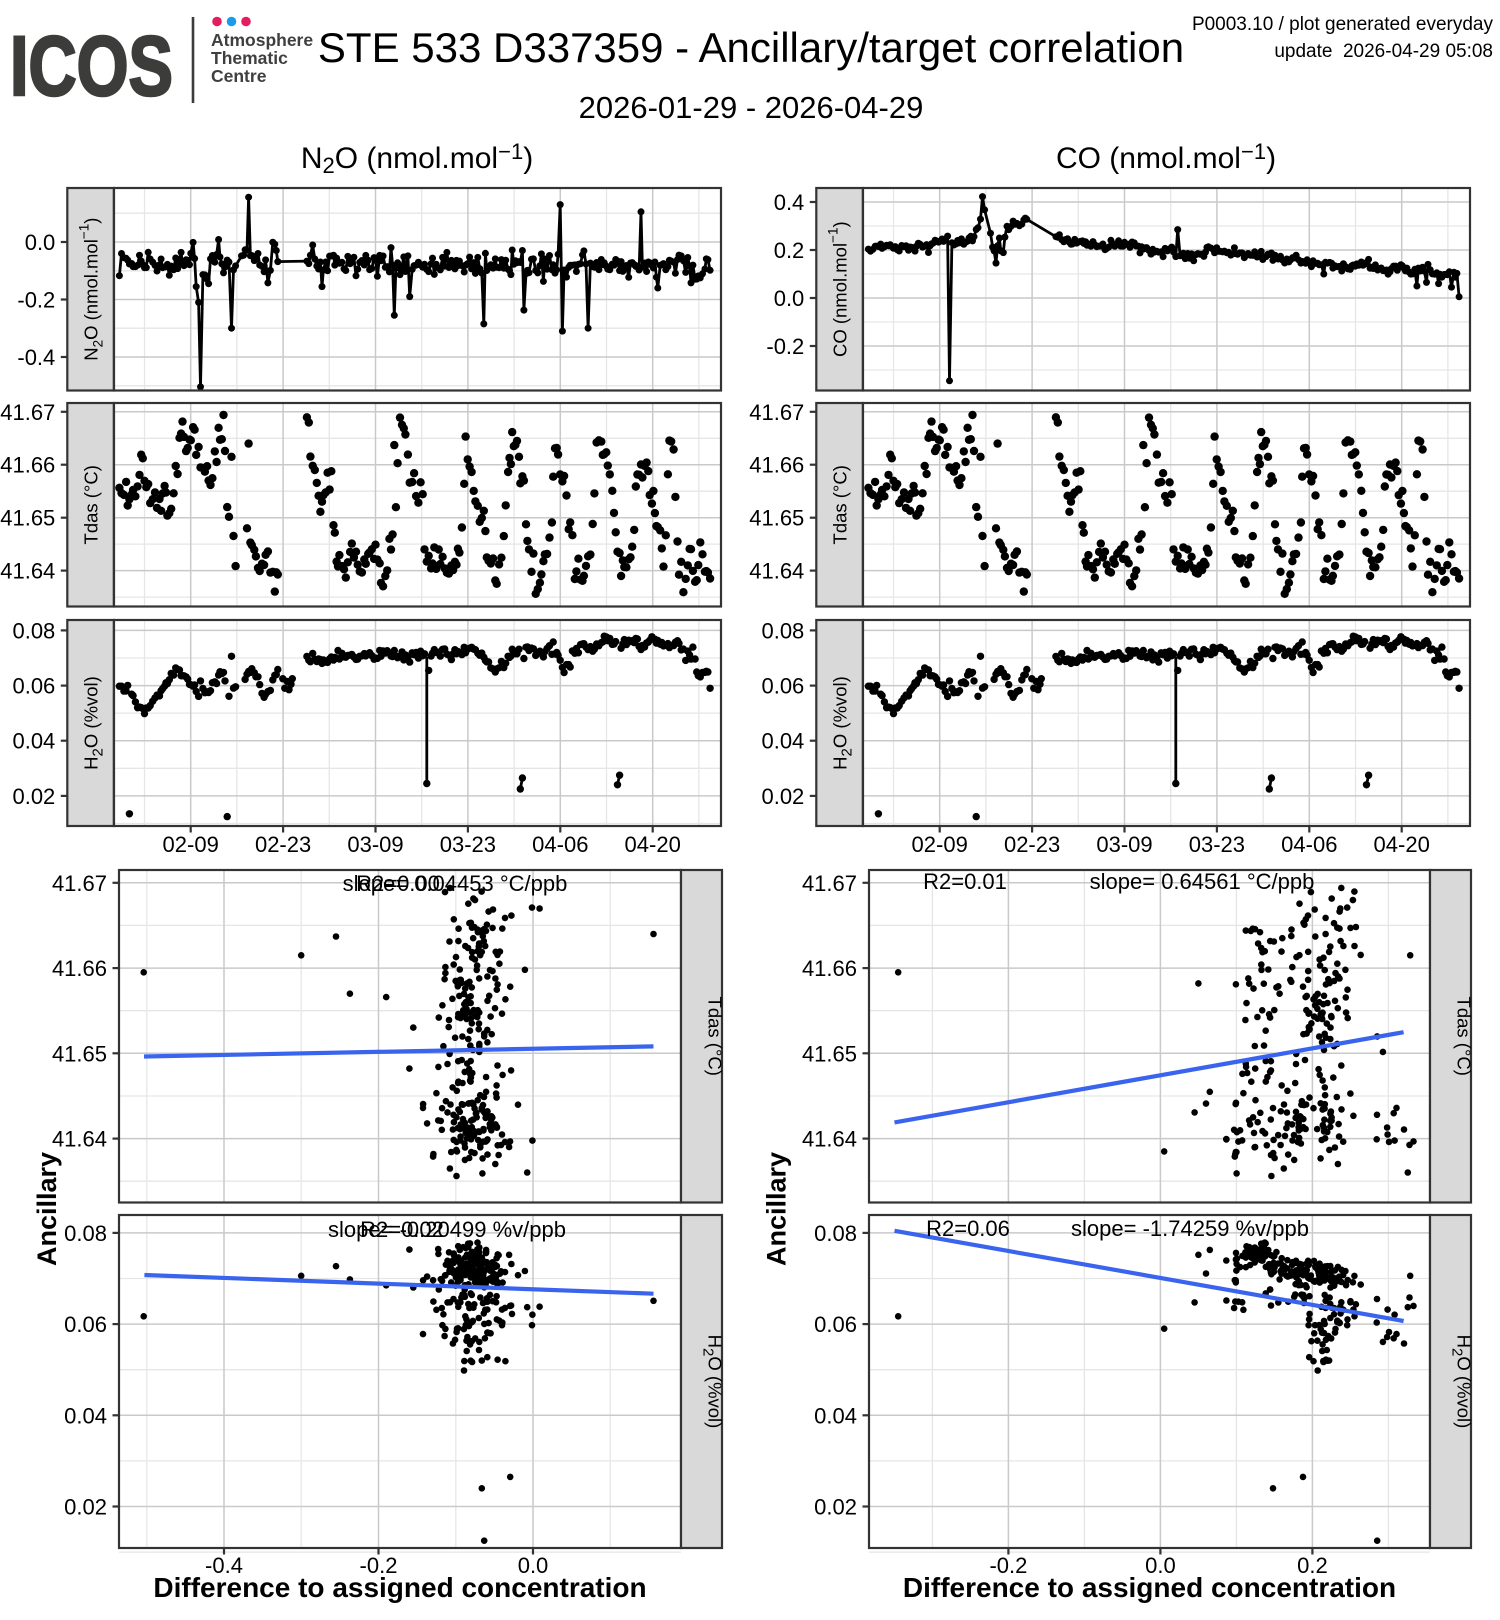 The width and height of the screenshot is (1500, 1620). Describe the element at coordinates (1383, 51) in the screenshot. I see `svg-text: update 2026-04-29 05:08` at that location.